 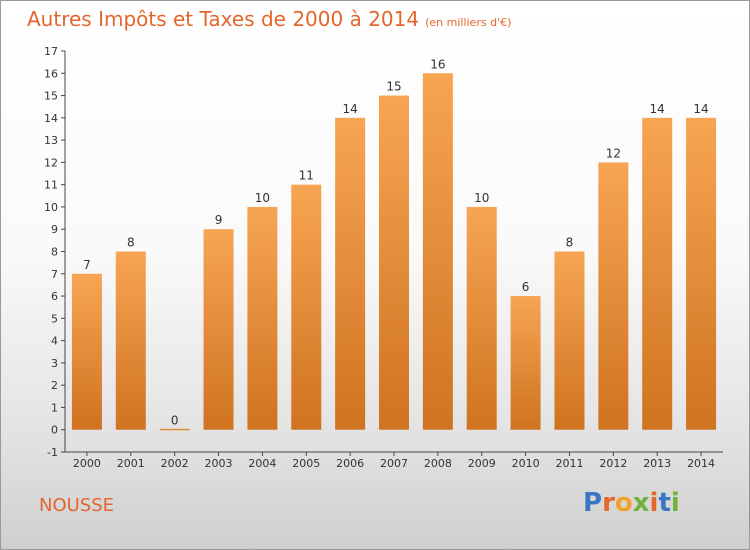 I want to click on y-tick-label: 12, so click(x=51, y=162).